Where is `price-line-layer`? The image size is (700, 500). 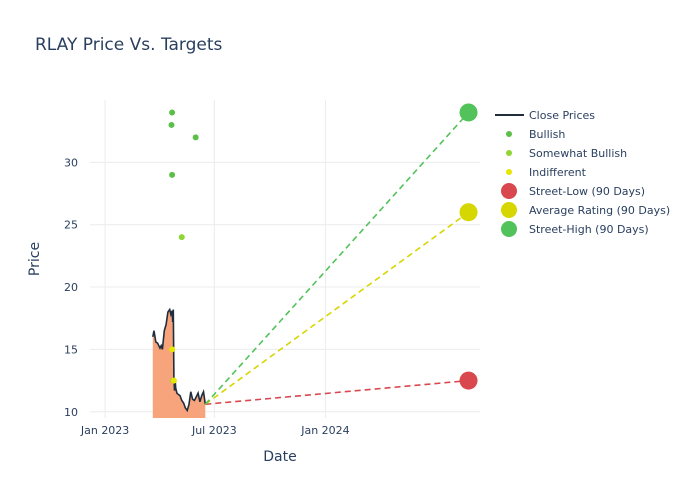
price-line-layer is located at coordinates (179, 360).